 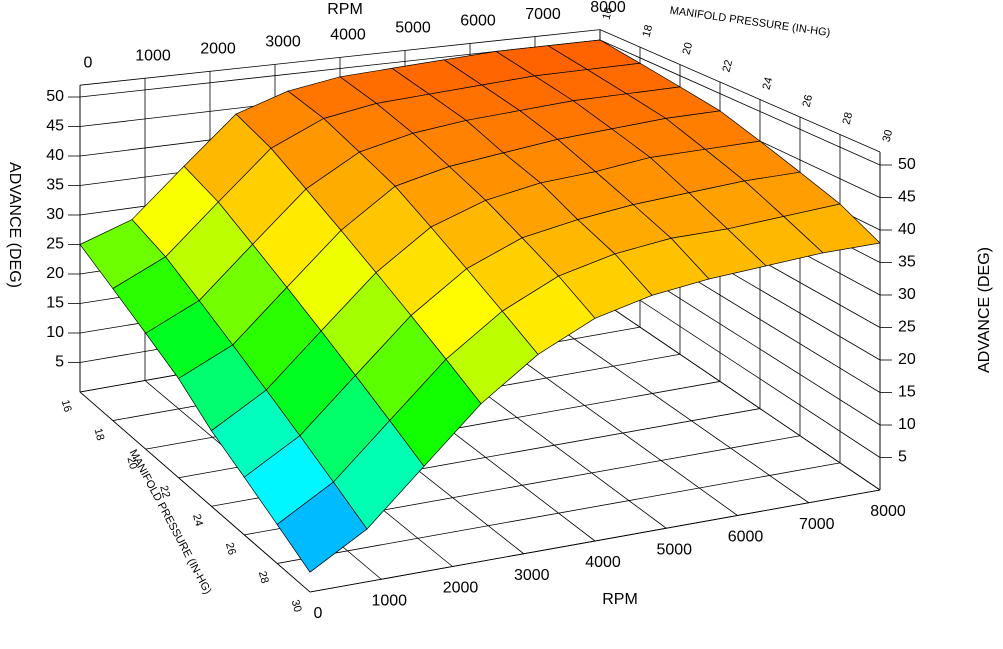 I want to click on z-tick-label-right: 5, so click(x=902, y=457).